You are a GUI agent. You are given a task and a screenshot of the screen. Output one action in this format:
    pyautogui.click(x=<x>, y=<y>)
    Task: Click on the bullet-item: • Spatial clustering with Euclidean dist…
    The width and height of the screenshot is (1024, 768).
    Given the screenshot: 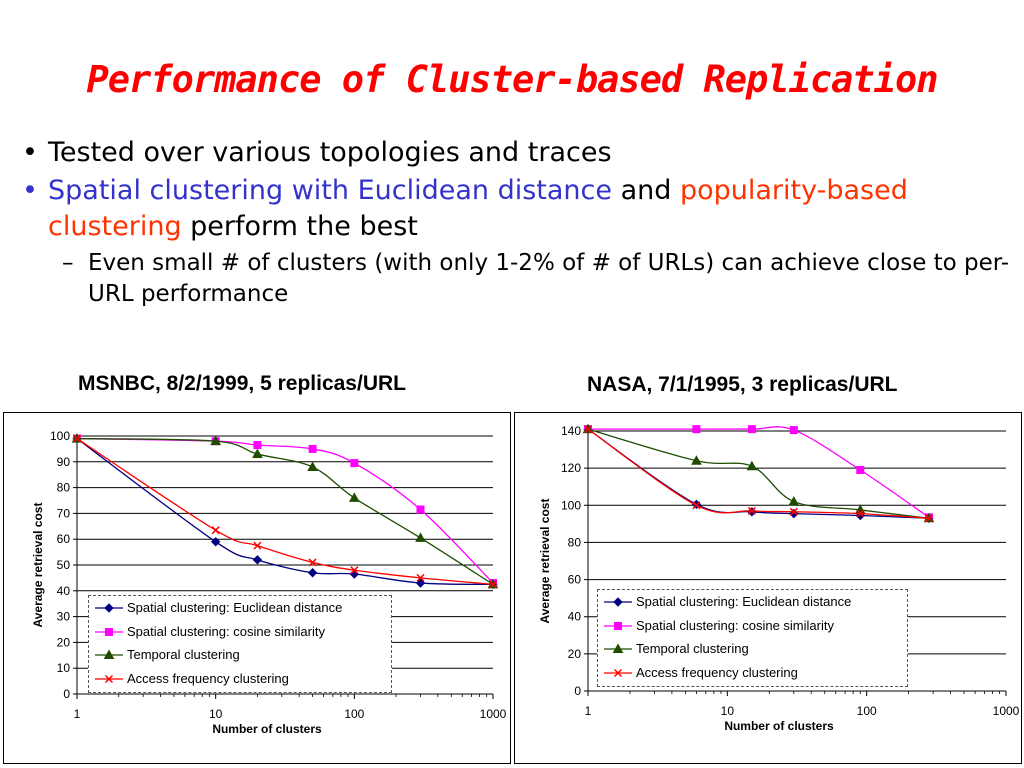 What is the action you would take?
    pyautogui.click(x=517, y=209)
    